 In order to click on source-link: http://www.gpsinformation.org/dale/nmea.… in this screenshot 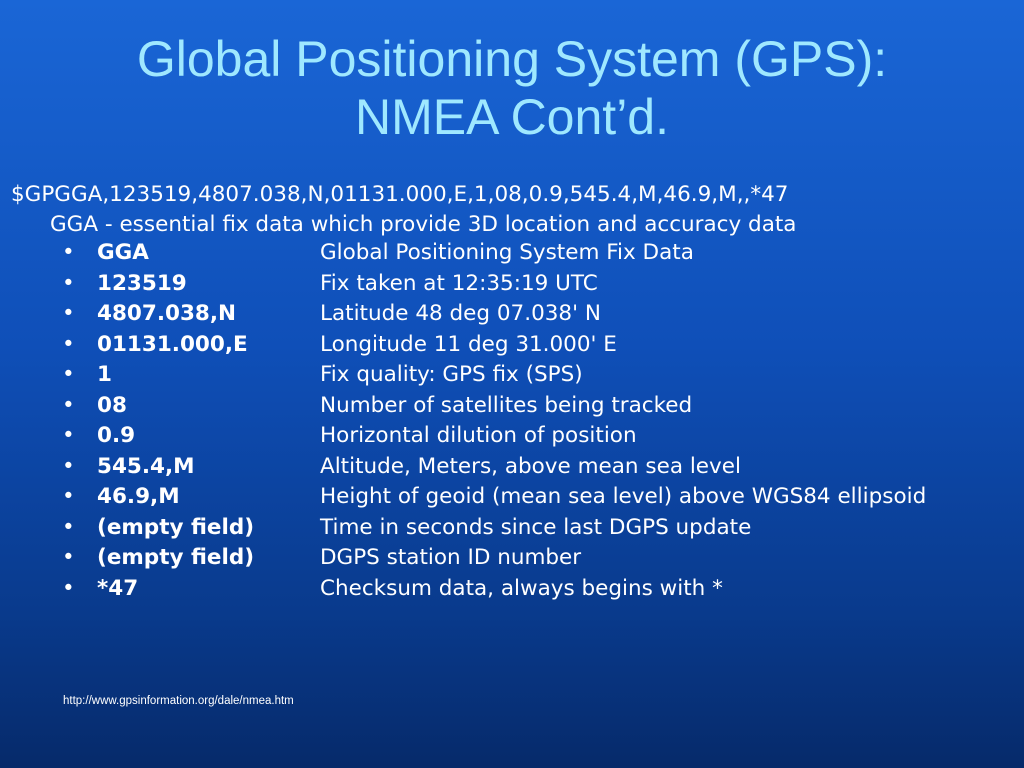, I will do `click(178, 701)`.